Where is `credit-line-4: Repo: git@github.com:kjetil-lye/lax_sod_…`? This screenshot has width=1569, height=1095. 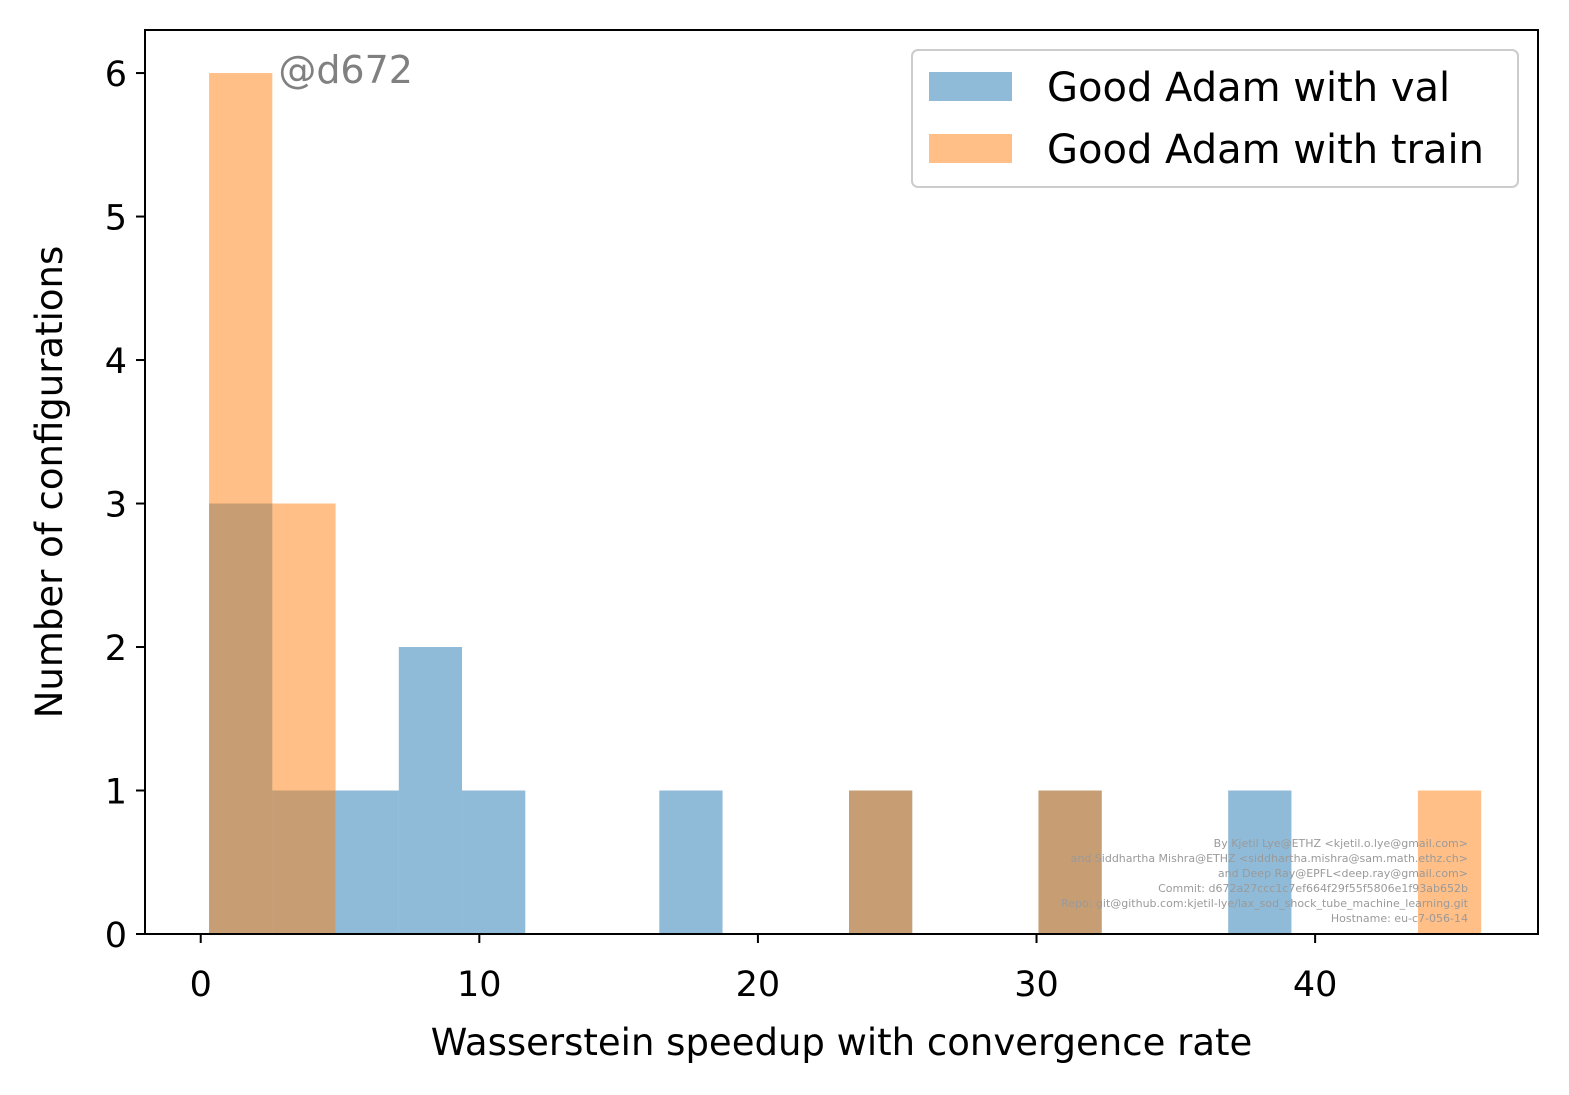
credit-line-4: Repo: git@github.com:kjetil-lye/lax_sod_… is located at coordinates (1265, 903).